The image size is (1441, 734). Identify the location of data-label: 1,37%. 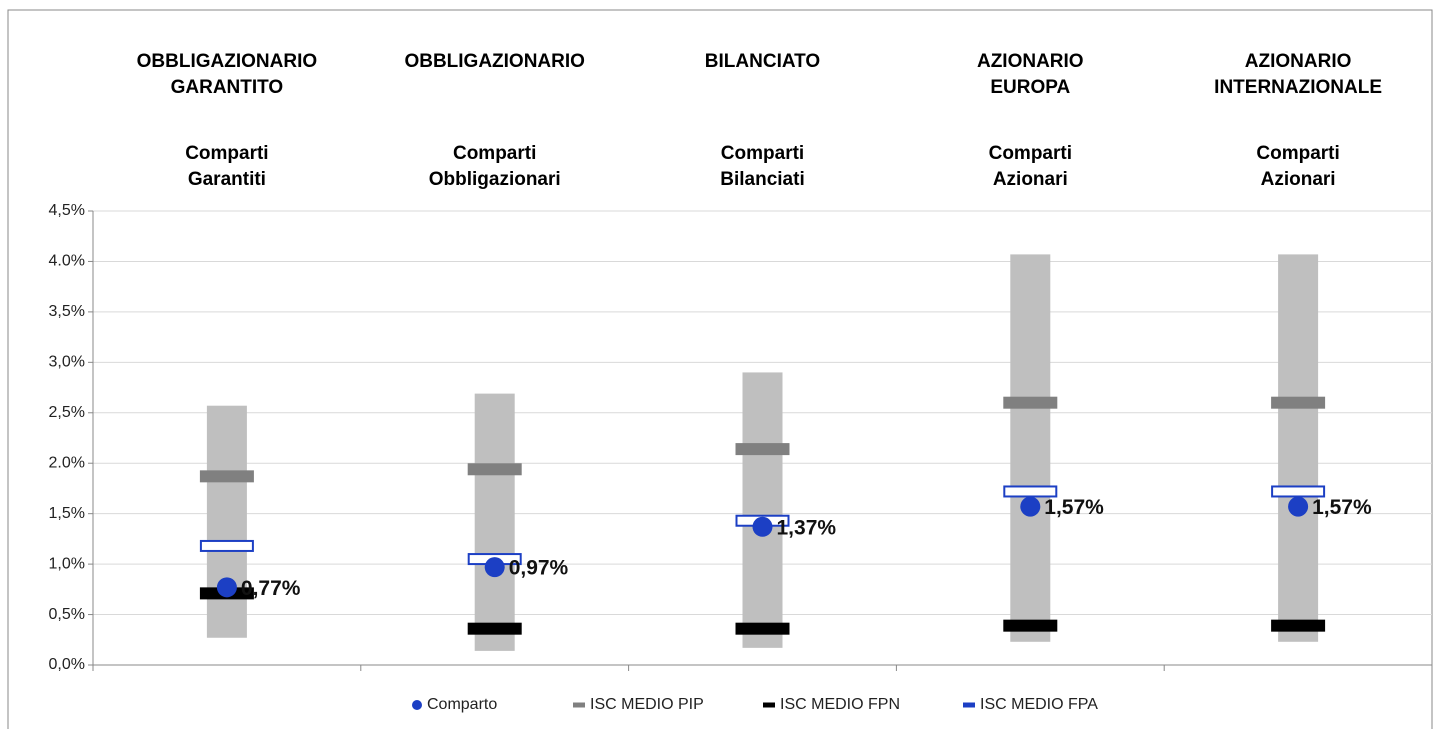
(807, 527).